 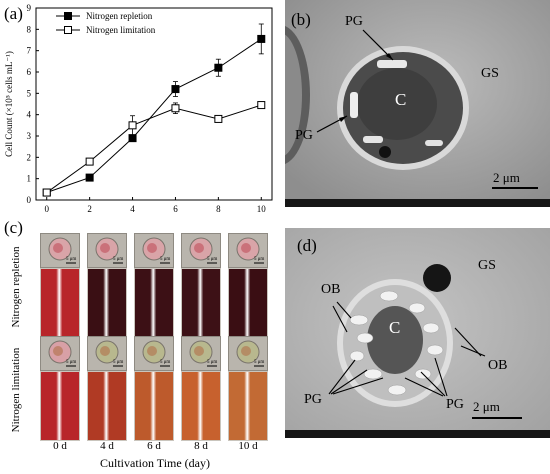 I want to click on annotation-arrows-d, so click(x=407, y=349).